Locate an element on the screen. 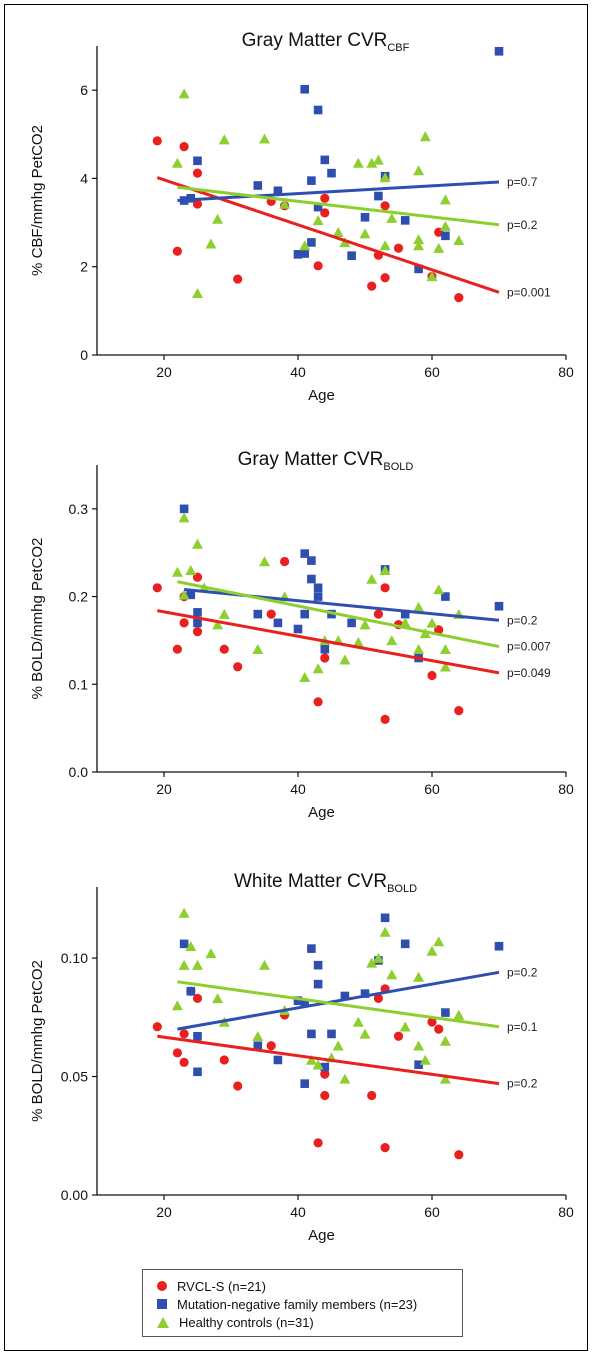 This screenshot has height=1357, width=594. y-tick-label: 2 is located at coordinates (84, 267).